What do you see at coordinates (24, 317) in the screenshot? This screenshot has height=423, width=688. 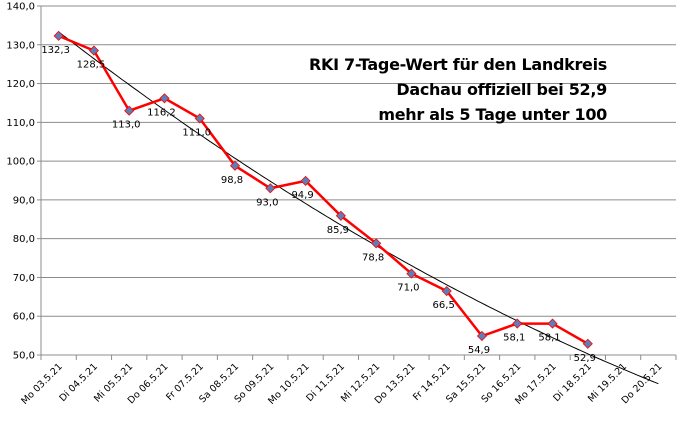 I see `y-tick-label: 60,0` at bounding box center [24, 317].